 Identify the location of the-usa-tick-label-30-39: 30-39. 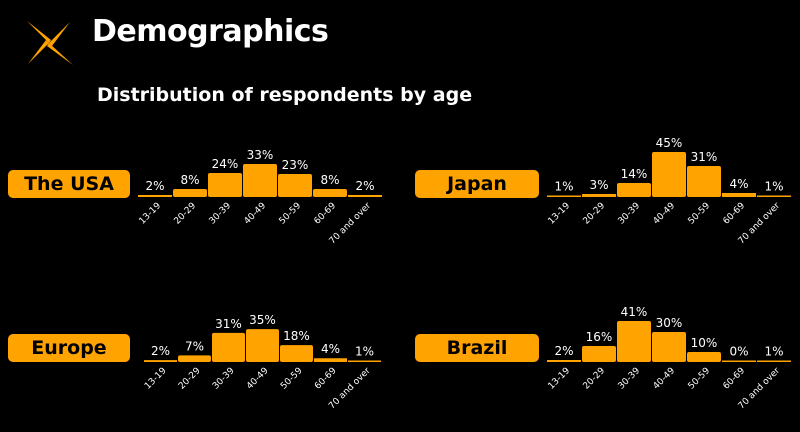
(221, 214).